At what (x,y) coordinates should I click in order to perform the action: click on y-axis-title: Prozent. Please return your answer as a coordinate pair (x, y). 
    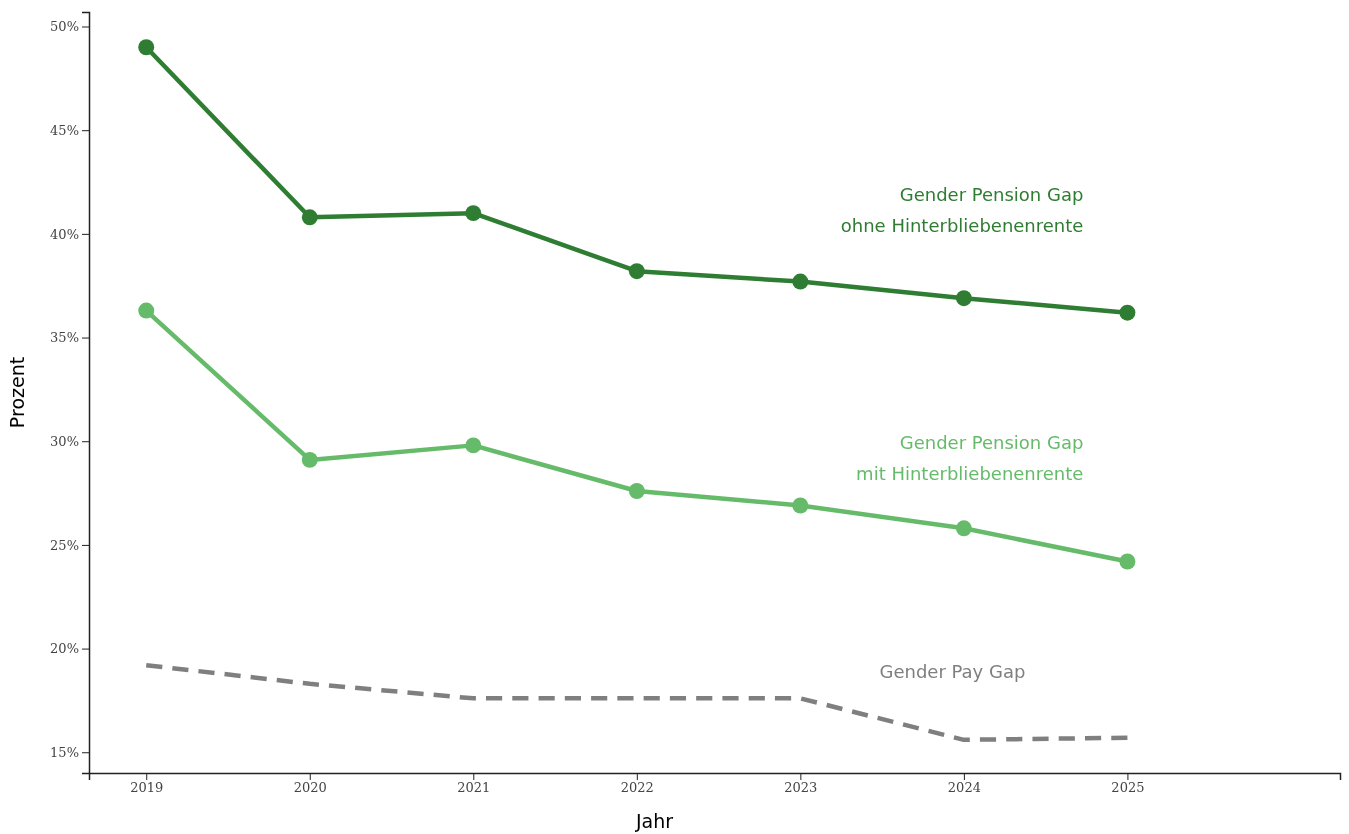
    Looking at the image, I should click on (17, 392).